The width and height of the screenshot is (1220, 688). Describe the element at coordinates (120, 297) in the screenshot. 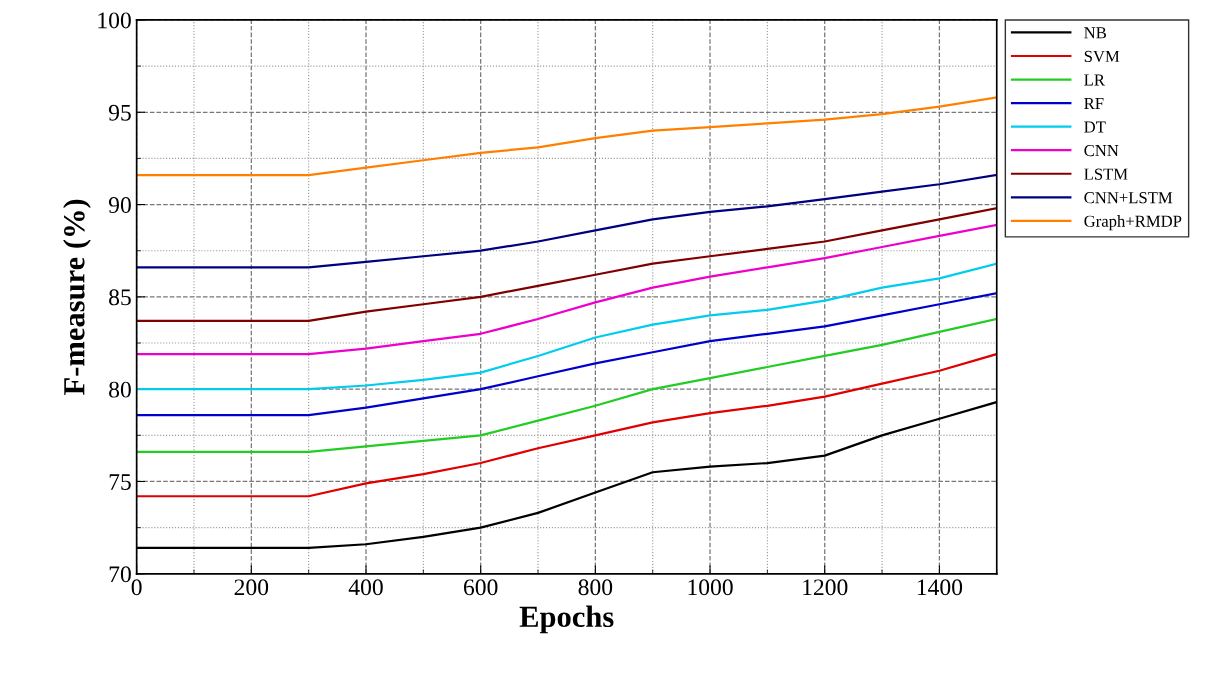

I see `y-tick-label: 85` at that location.